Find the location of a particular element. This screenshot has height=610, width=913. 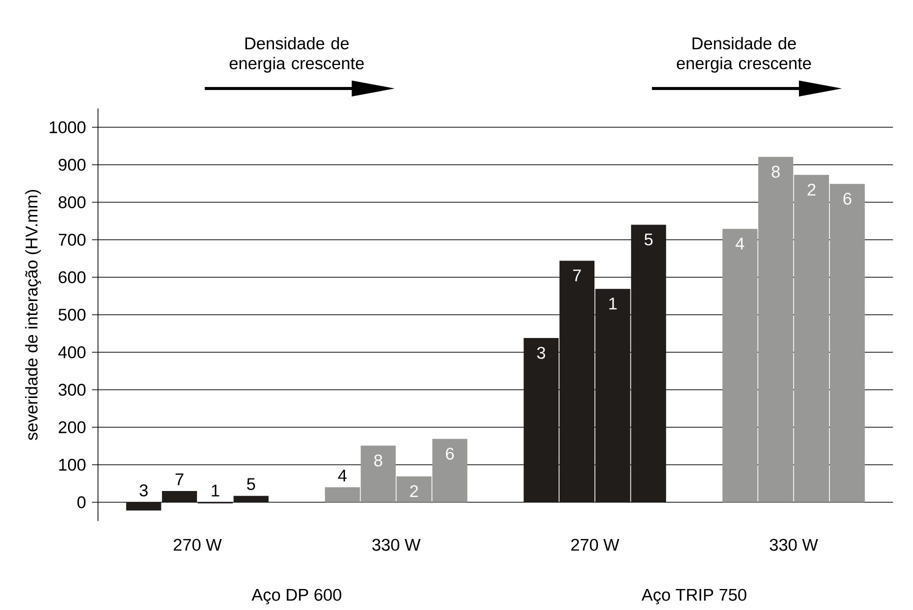

y-tick-label: 1000 is located at coordinates (68, 127).